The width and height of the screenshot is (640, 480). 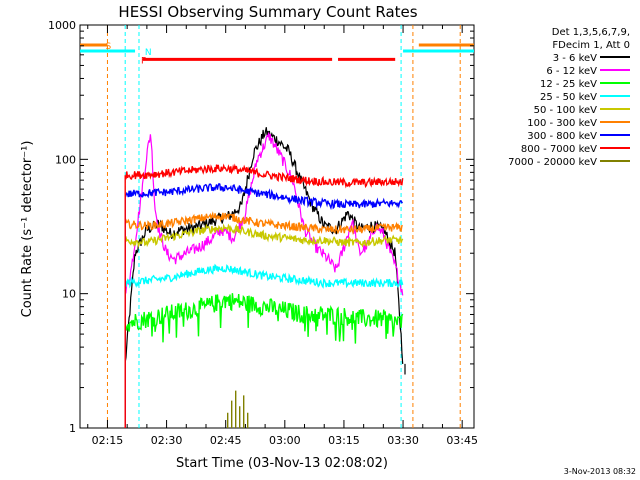 What do you see at coordinates (148, 53) in the screenshot?
I see `flag-n-label: N` at bounding box center [148, 53].